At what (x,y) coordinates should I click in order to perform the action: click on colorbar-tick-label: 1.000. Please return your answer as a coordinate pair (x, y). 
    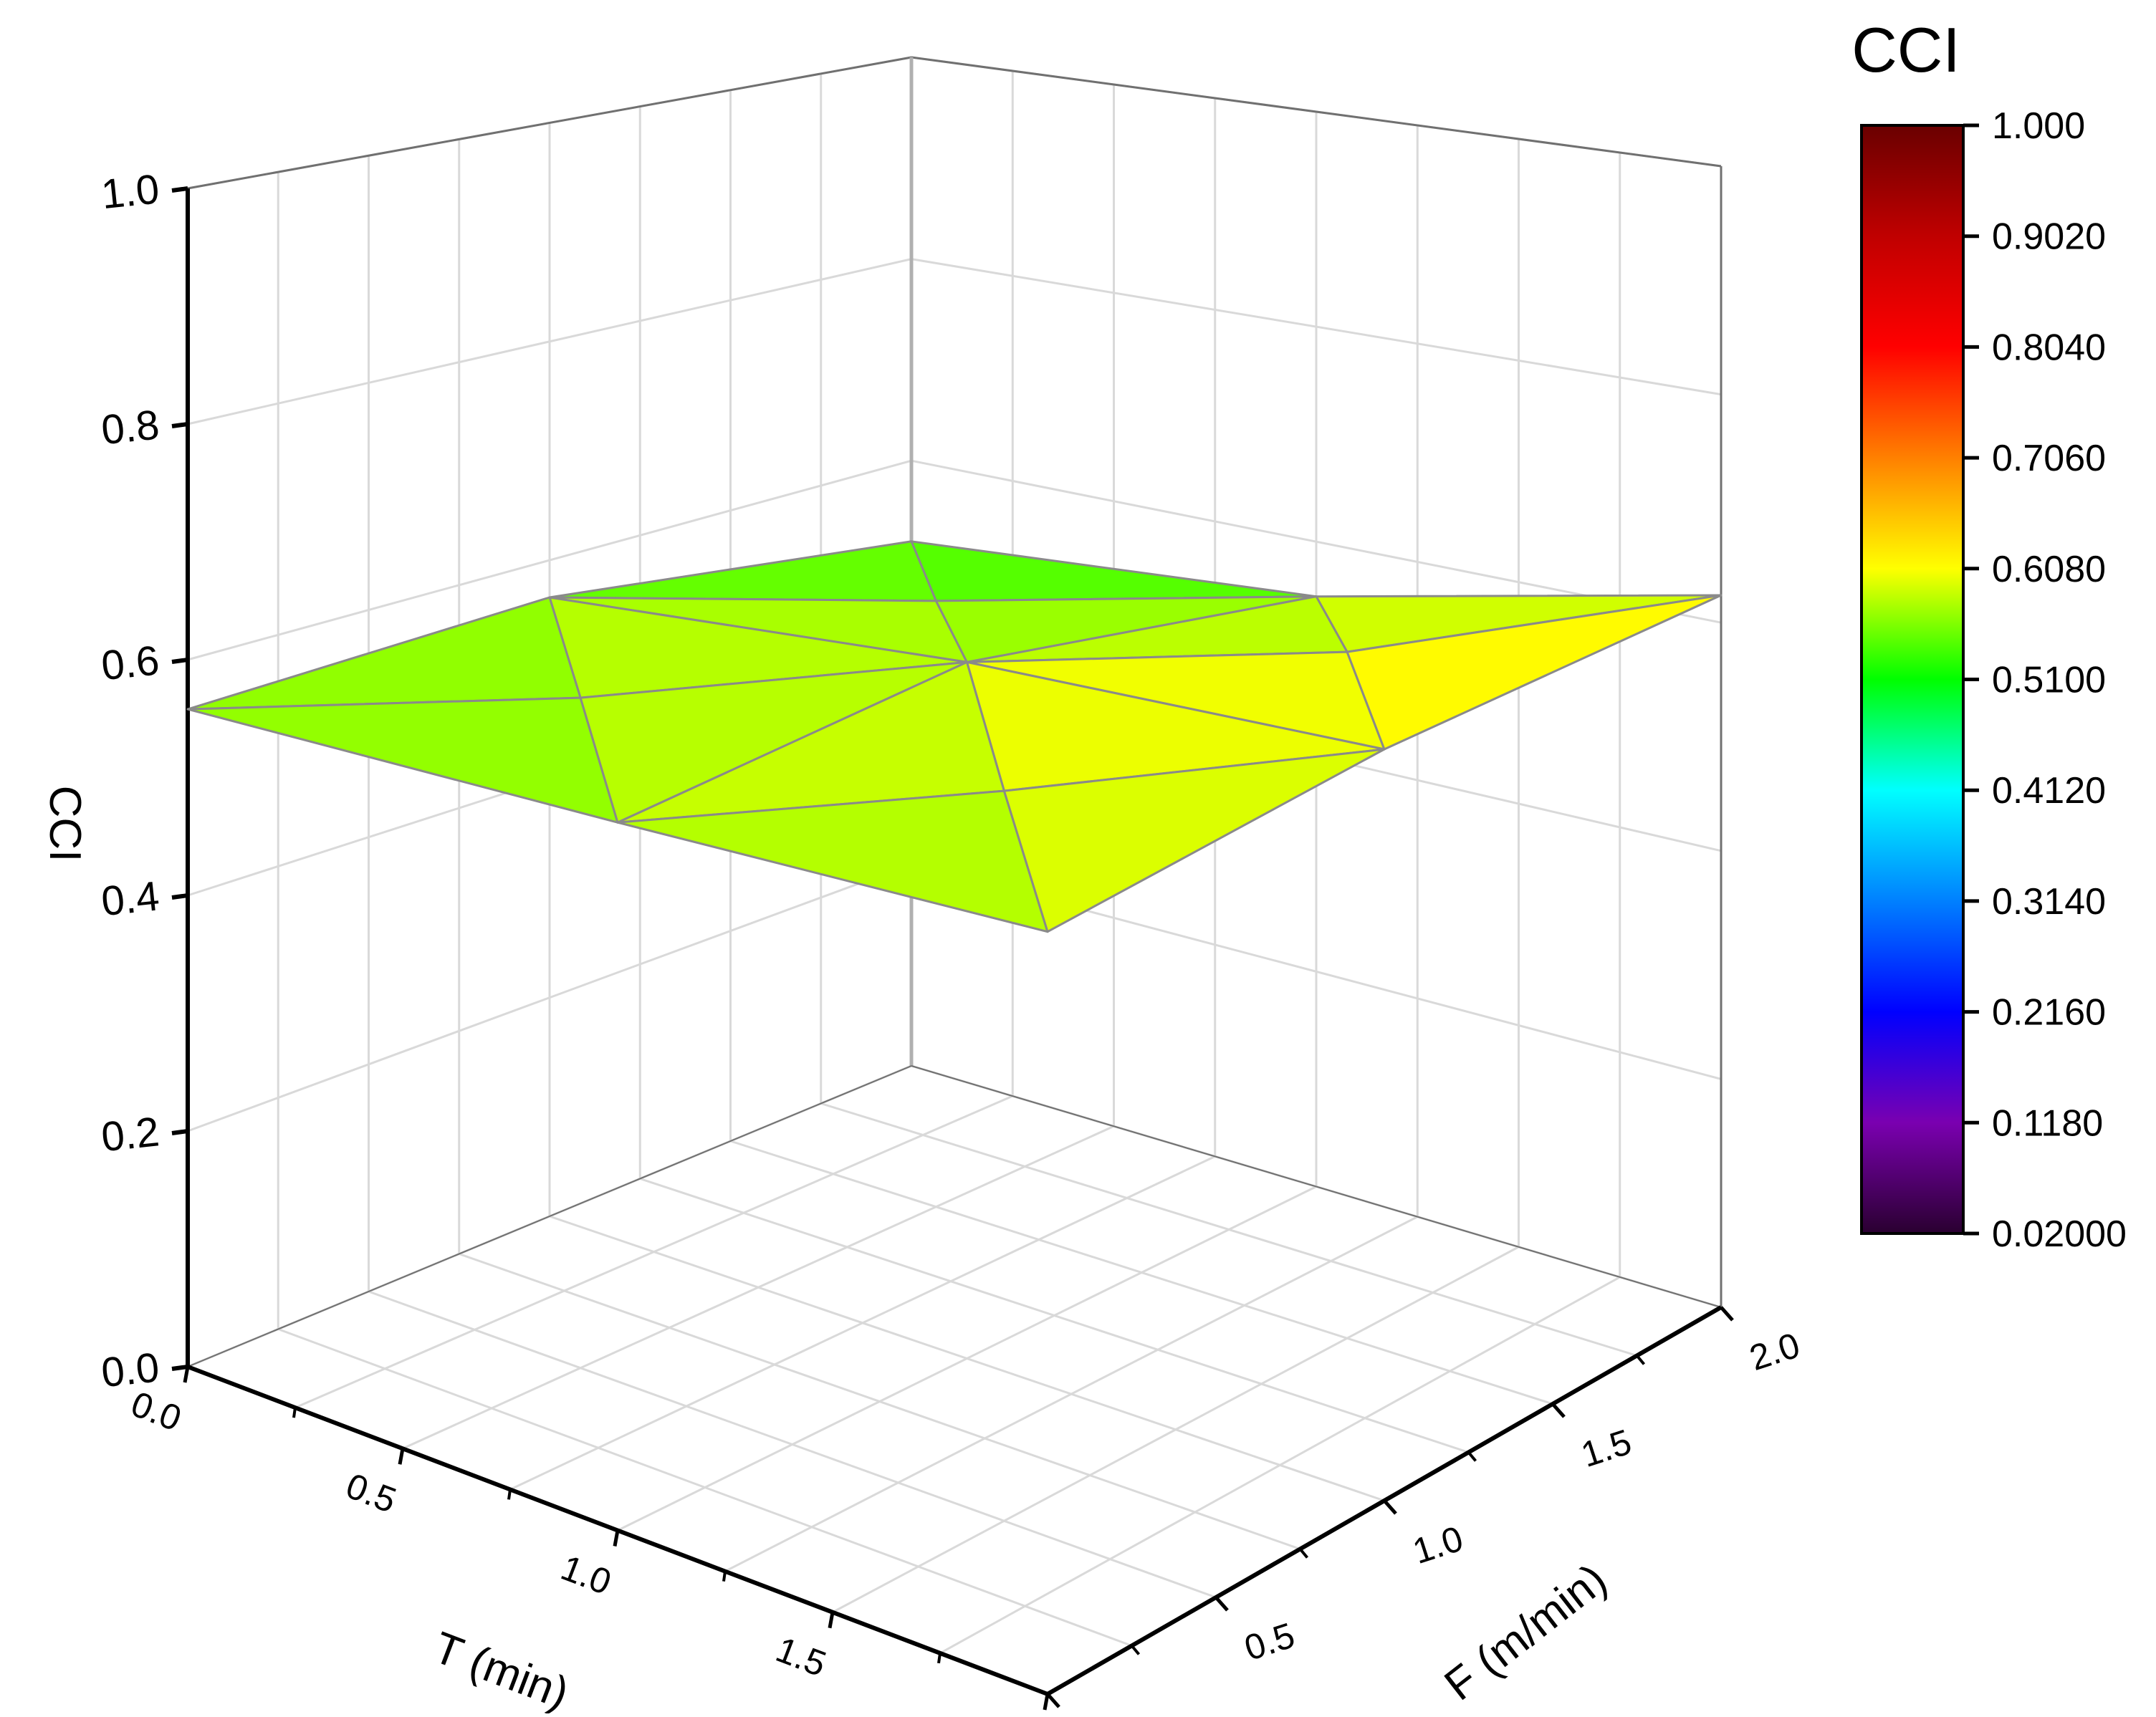
    Looking at the image, I should click on (2038, 126).